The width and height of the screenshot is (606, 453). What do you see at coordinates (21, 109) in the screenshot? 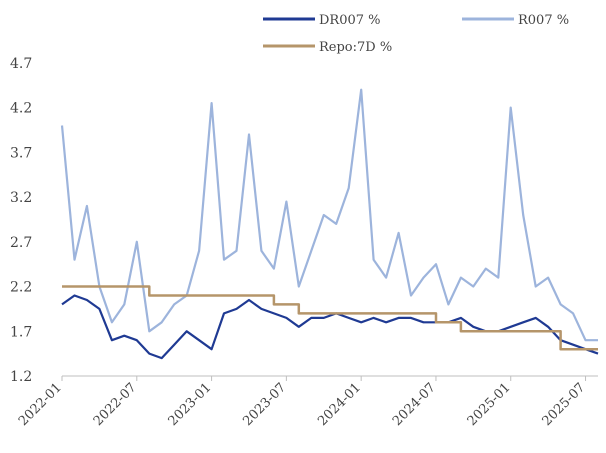
I see `y-tick-label: 4.2` at bounding box center [21, 109].